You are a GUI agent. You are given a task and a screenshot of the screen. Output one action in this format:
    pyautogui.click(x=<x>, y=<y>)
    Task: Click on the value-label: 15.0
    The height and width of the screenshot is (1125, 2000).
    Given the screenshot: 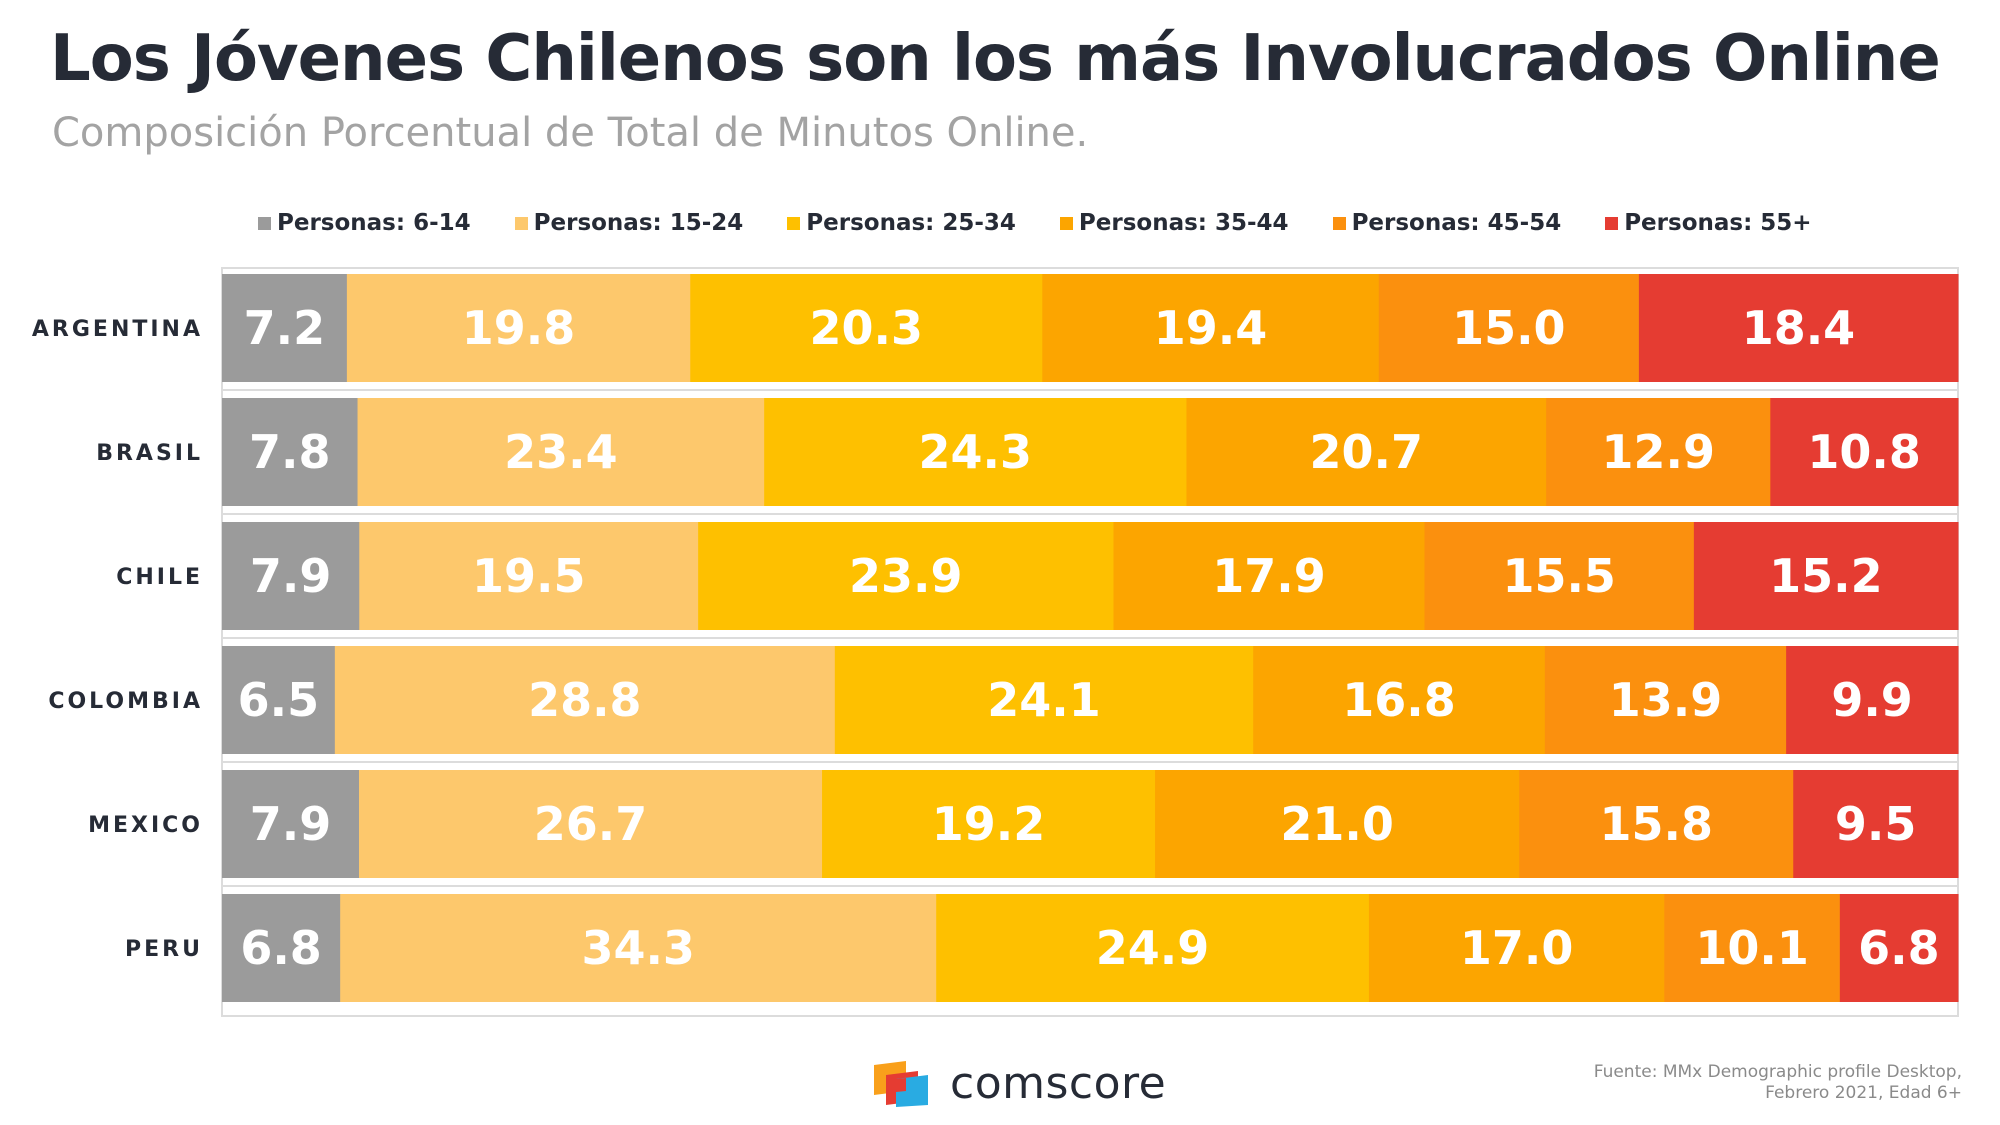 What is the action you would take?
    pyautogui.click(x=1509, y=328)
    